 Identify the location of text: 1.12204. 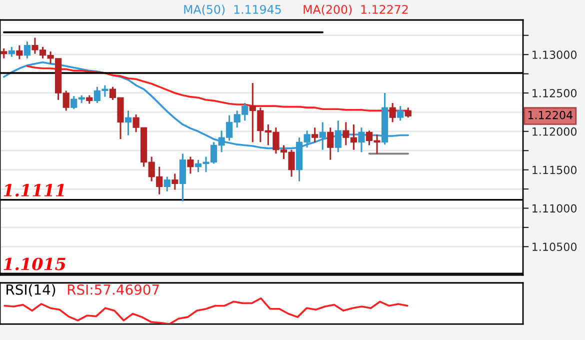
(550, 115).